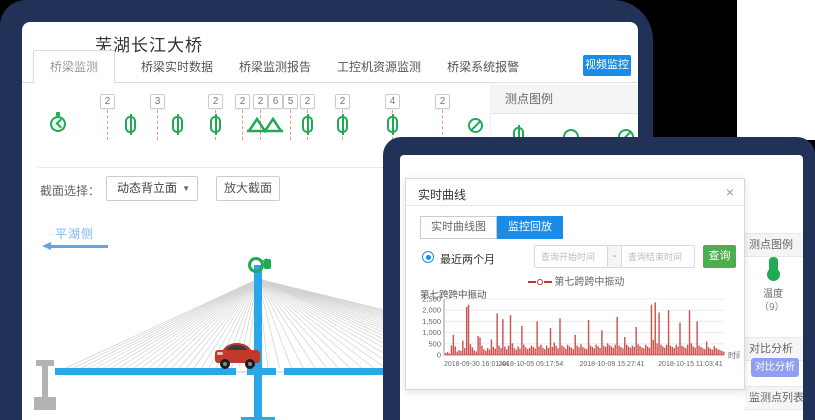  I want to click on left-arrow-icon, so click(75, 246).